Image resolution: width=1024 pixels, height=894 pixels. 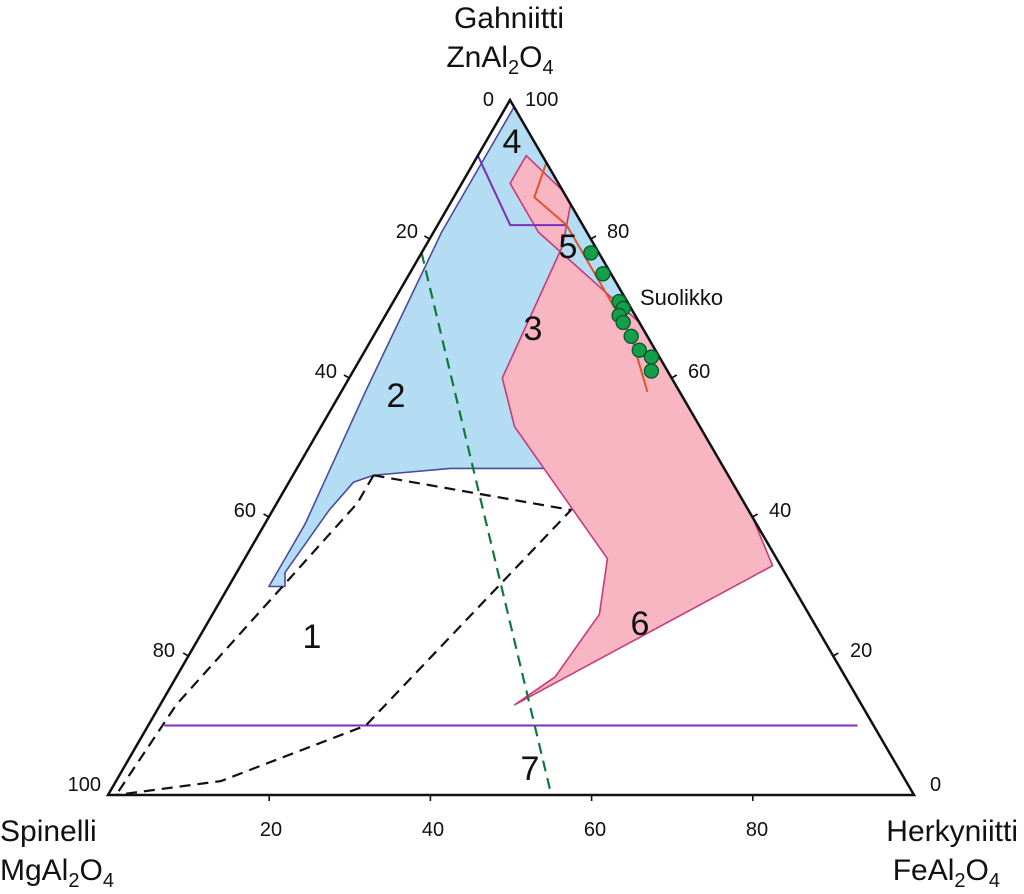 What do you see at coordinates (681, 297) in the screenshot?
I see `annotation-suolikko: Suolikko` at bounding box center [681, 297].